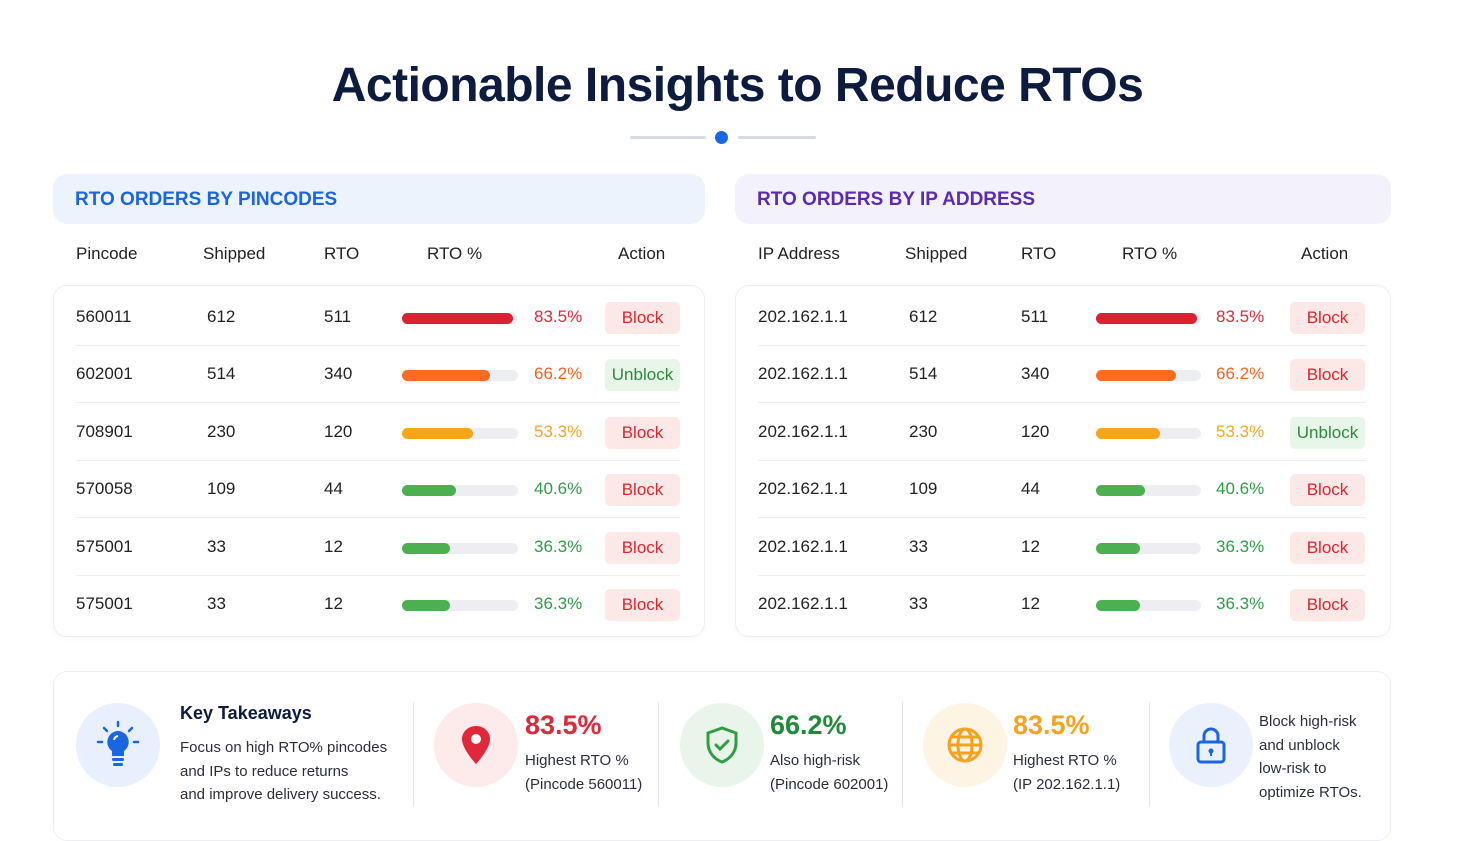 The height and width of the screenshot is (841, 1475). What do you see at coordinates (965, 745) in the screenshot?
I see `globe-icon` at bounding box center [965, 745].